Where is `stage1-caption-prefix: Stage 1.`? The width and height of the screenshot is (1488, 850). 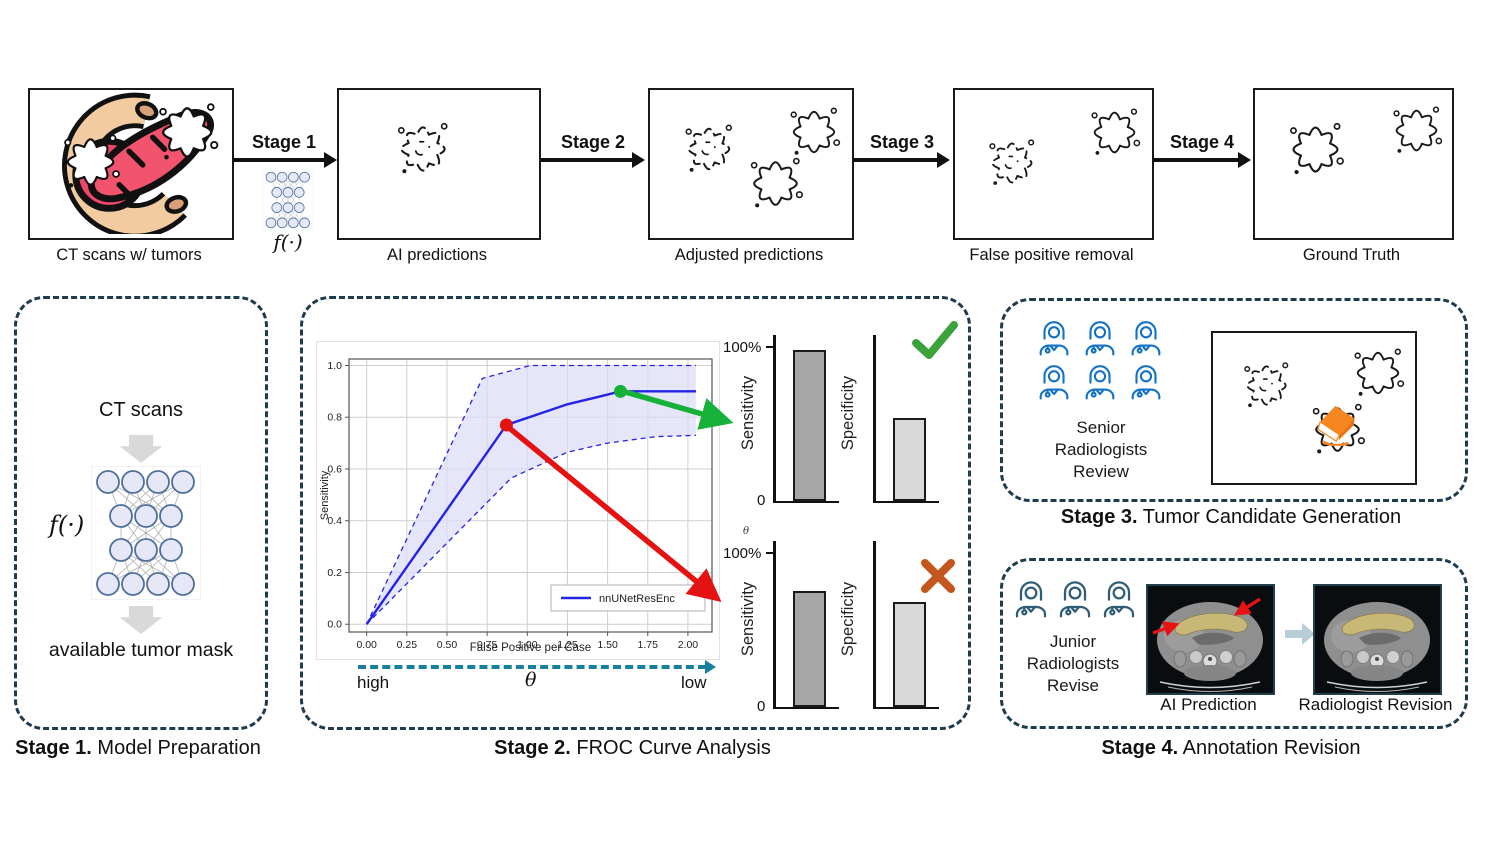 stage1-caption-prefix: Stage 1. is located at coordinates (53, 748).